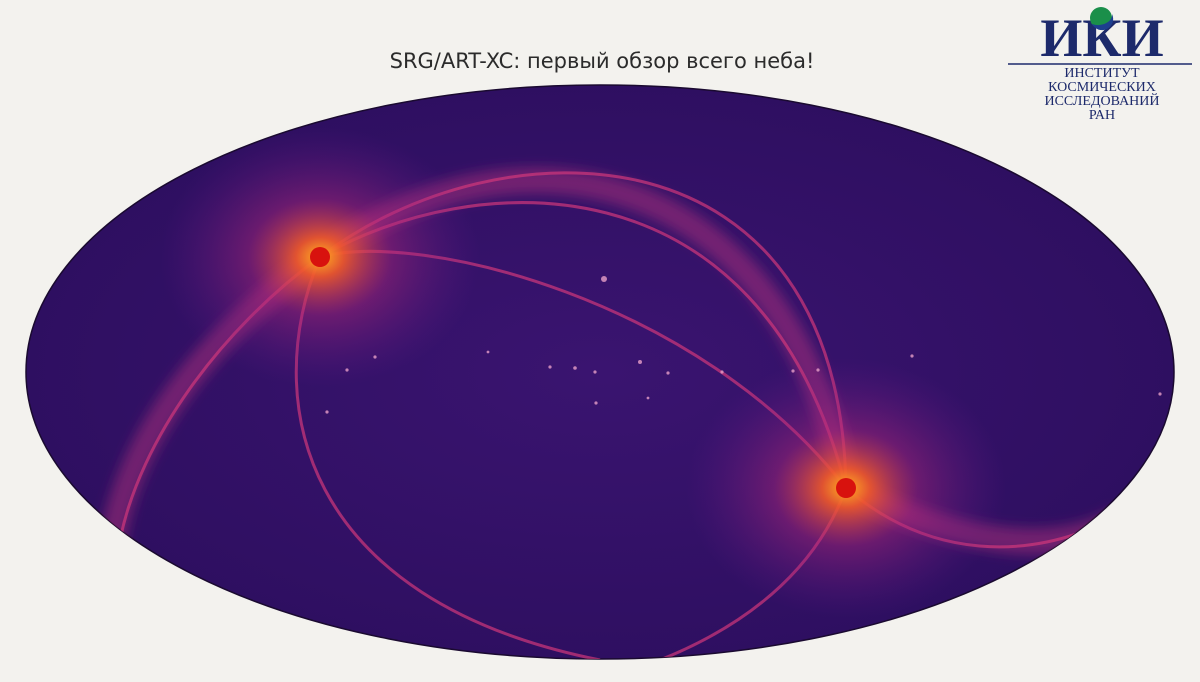 This screenshot has width=1200, height=682. I want to click on logo-globe-shade, so click(1103, 22).